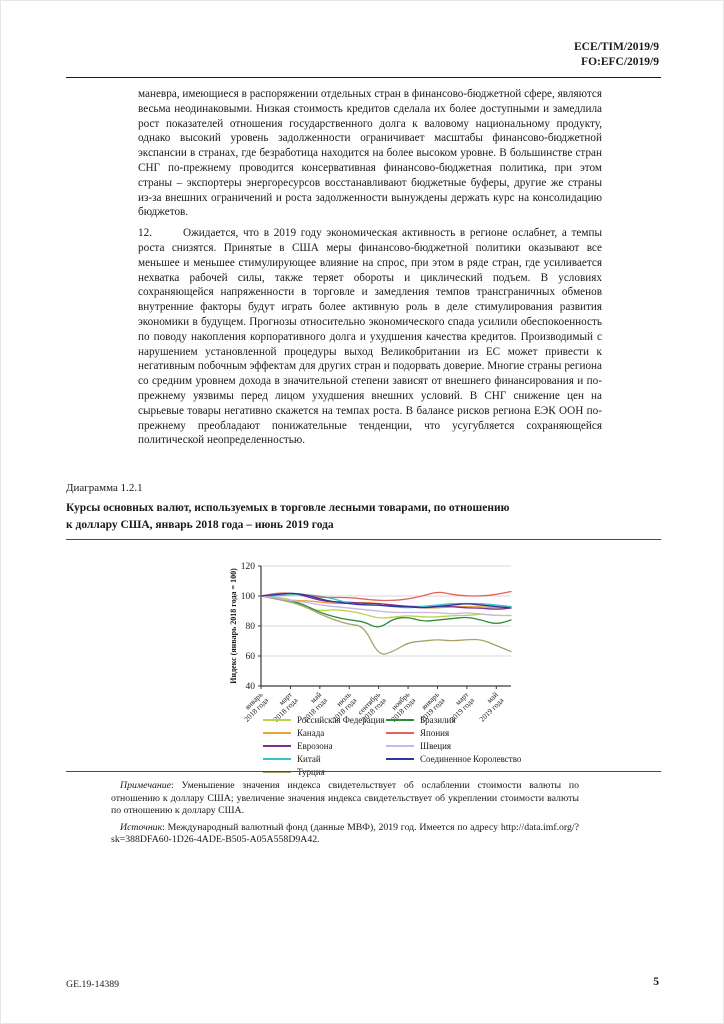 Image resolution: width=724 pixels, height=1024 pixels. I want to click on legend-item: Бразилия, so click(447, 720).